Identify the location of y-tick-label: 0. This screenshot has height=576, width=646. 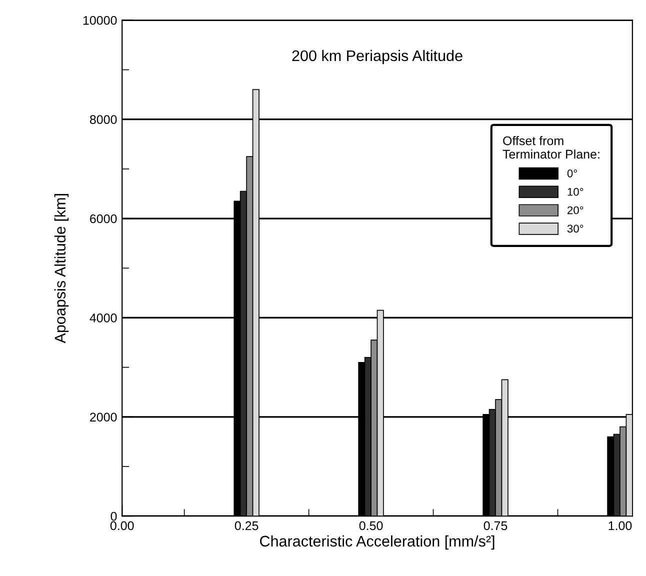
(113, 516).